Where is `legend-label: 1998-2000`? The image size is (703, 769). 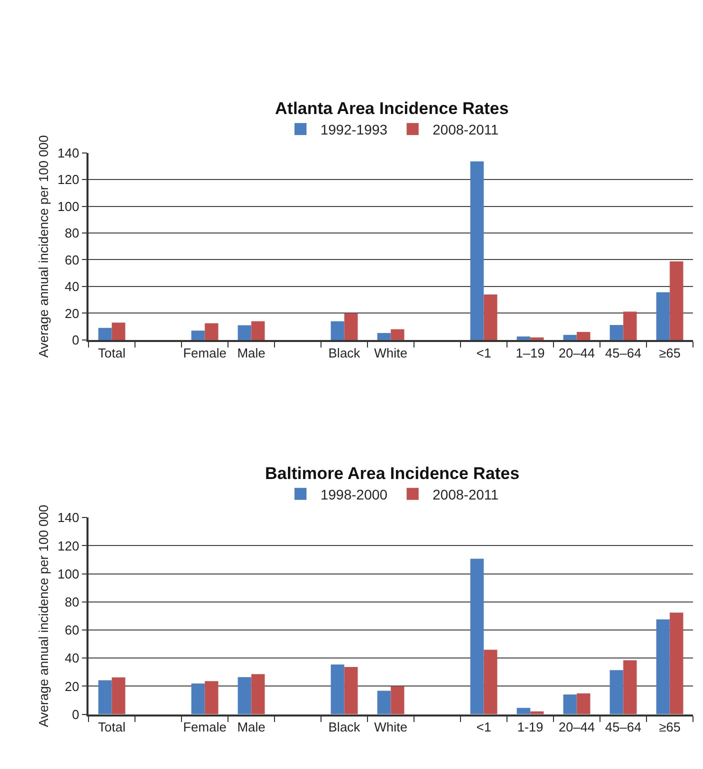
legend-label: 1998-2000 is located at coordinates (354, 494).